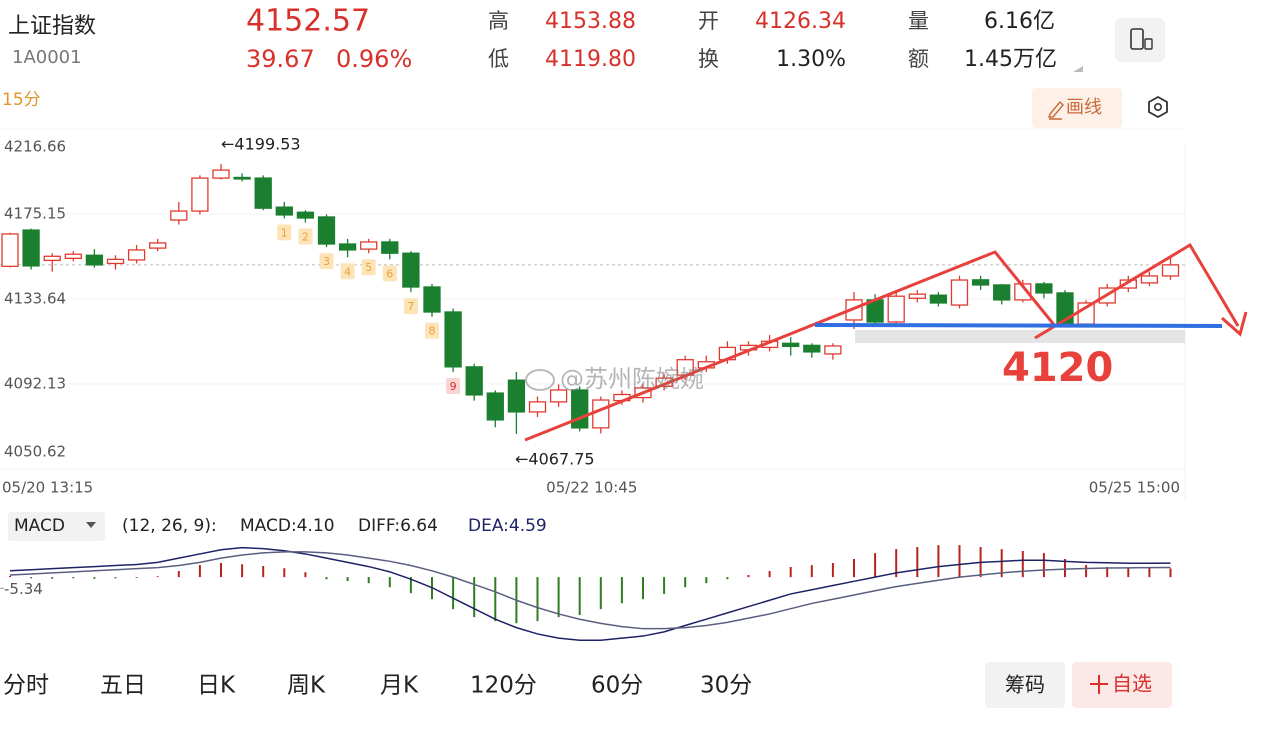  What do you see at coordinates (21, 100) in the screenshot?
I see `period: 15分` at bounding box center [21, 100].